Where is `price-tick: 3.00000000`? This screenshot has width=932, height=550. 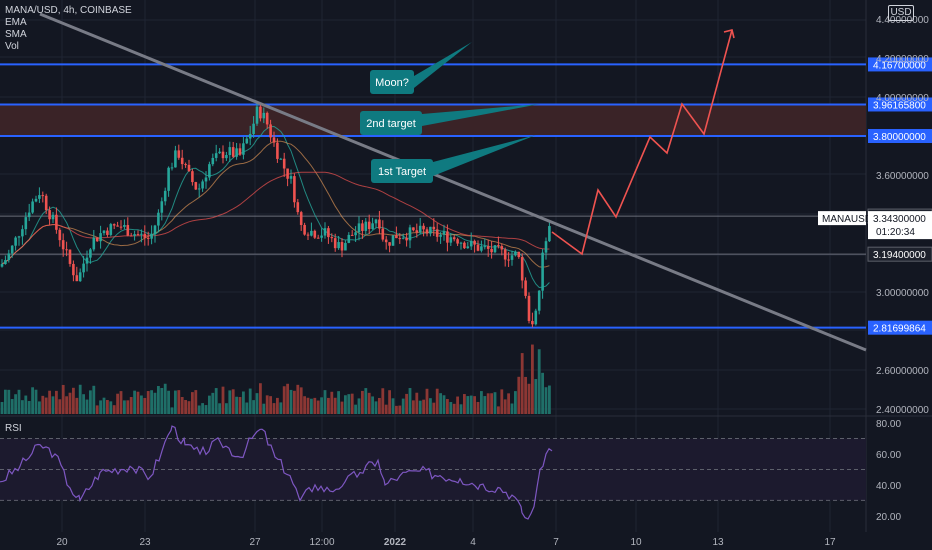 price-tick: 3.00000000 is located at coordinates (902, 293).